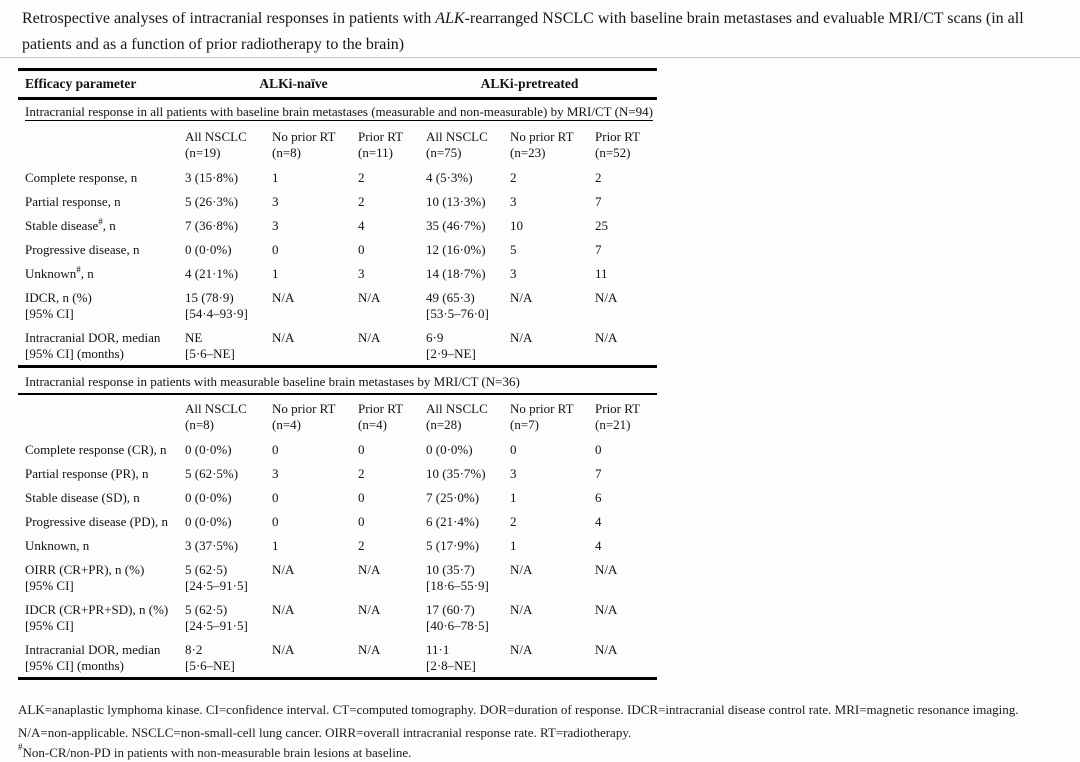 The width and height of the screenshot is (1080, 762). What do you see at coordinates (449, 177) in the screenshot?
I see `data-cell: 4 (5·3%)` at bounding box center [449, 177].